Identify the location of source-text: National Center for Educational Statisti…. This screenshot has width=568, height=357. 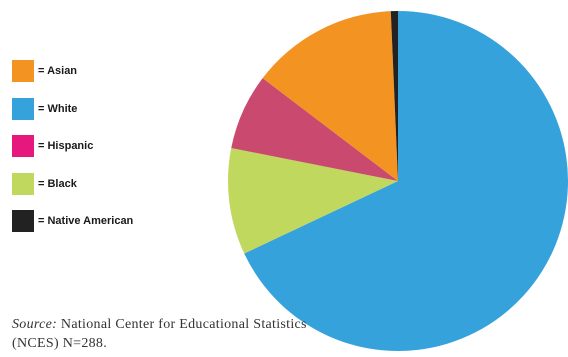
(159, 334).